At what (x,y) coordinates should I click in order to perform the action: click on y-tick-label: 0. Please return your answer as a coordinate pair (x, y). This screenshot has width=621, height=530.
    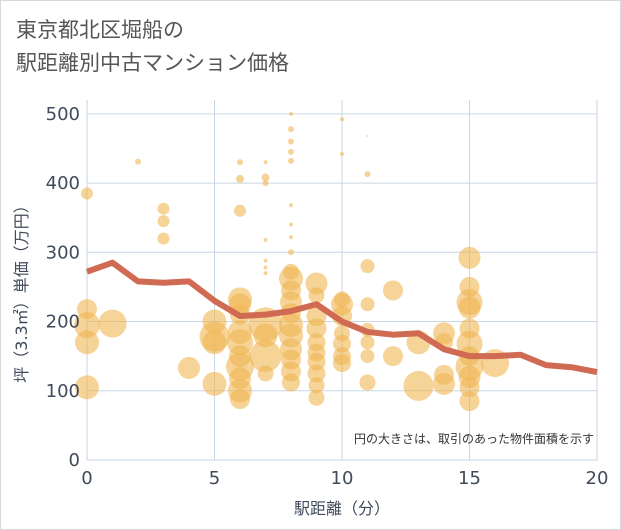
    Looking at the image, I should click on (74, 460).